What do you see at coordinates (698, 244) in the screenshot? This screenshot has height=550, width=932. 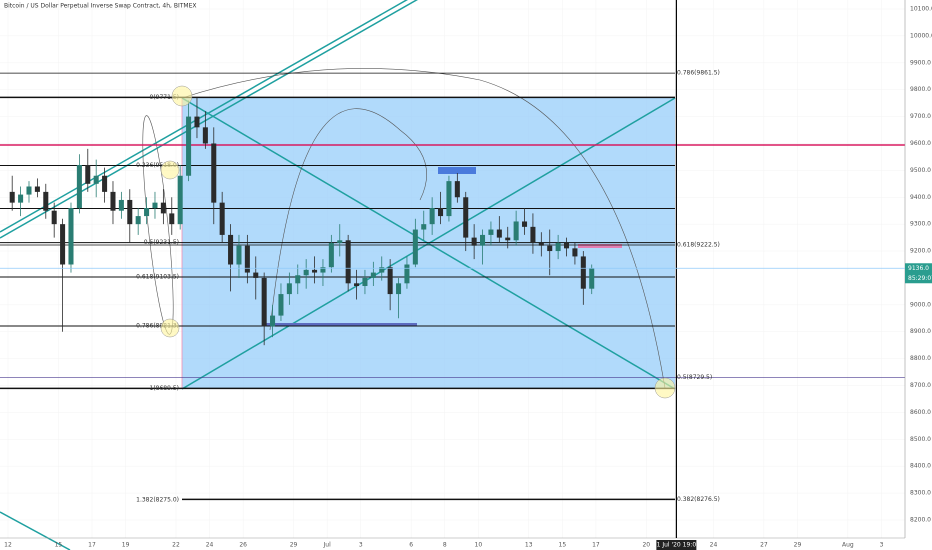 I see `ext-label: 0.618(9222.5)` at bounding box center [698, 244].